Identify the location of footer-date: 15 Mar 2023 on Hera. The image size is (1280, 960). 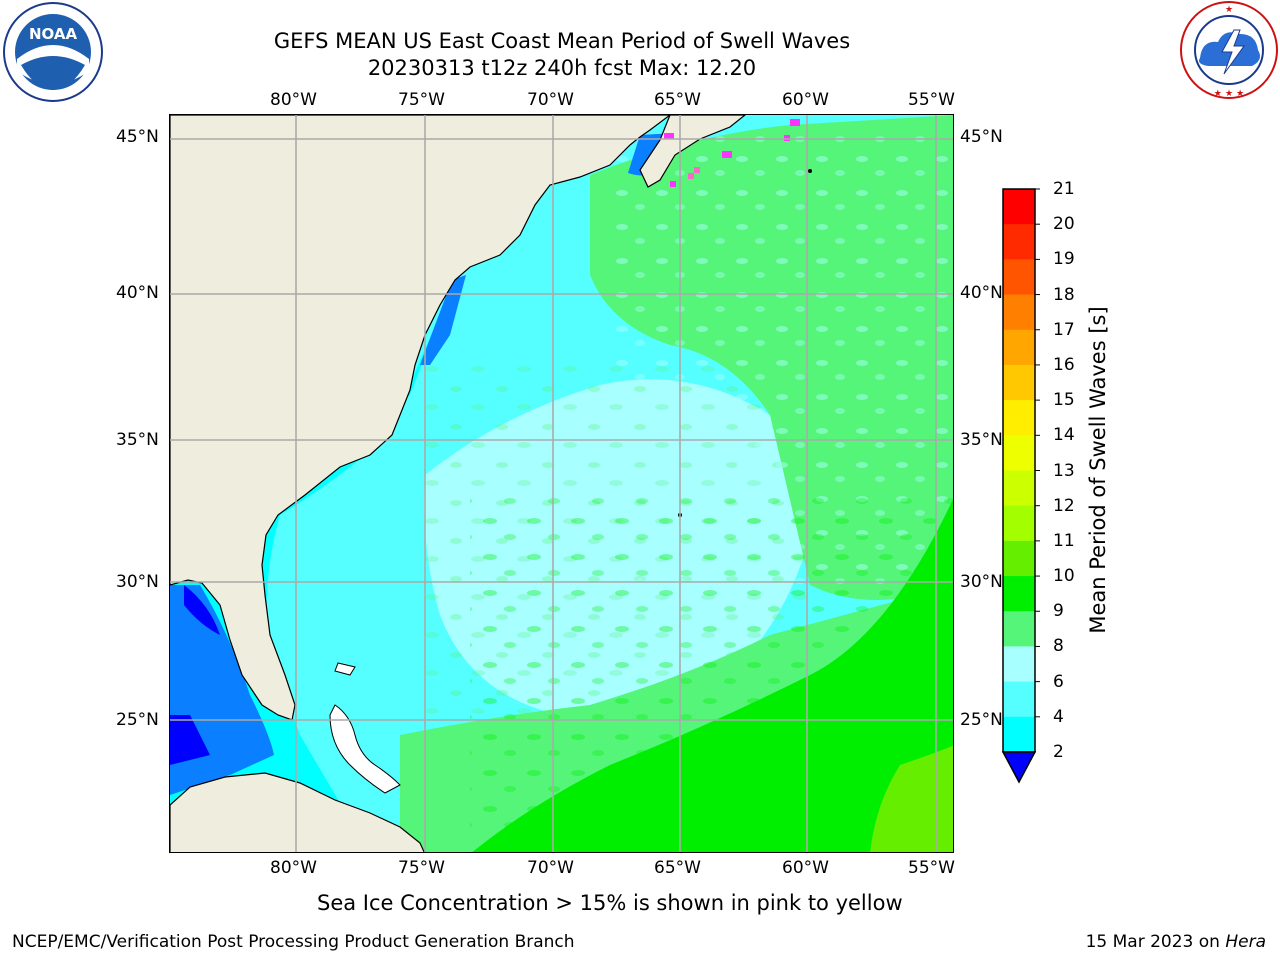
(1176, 942).